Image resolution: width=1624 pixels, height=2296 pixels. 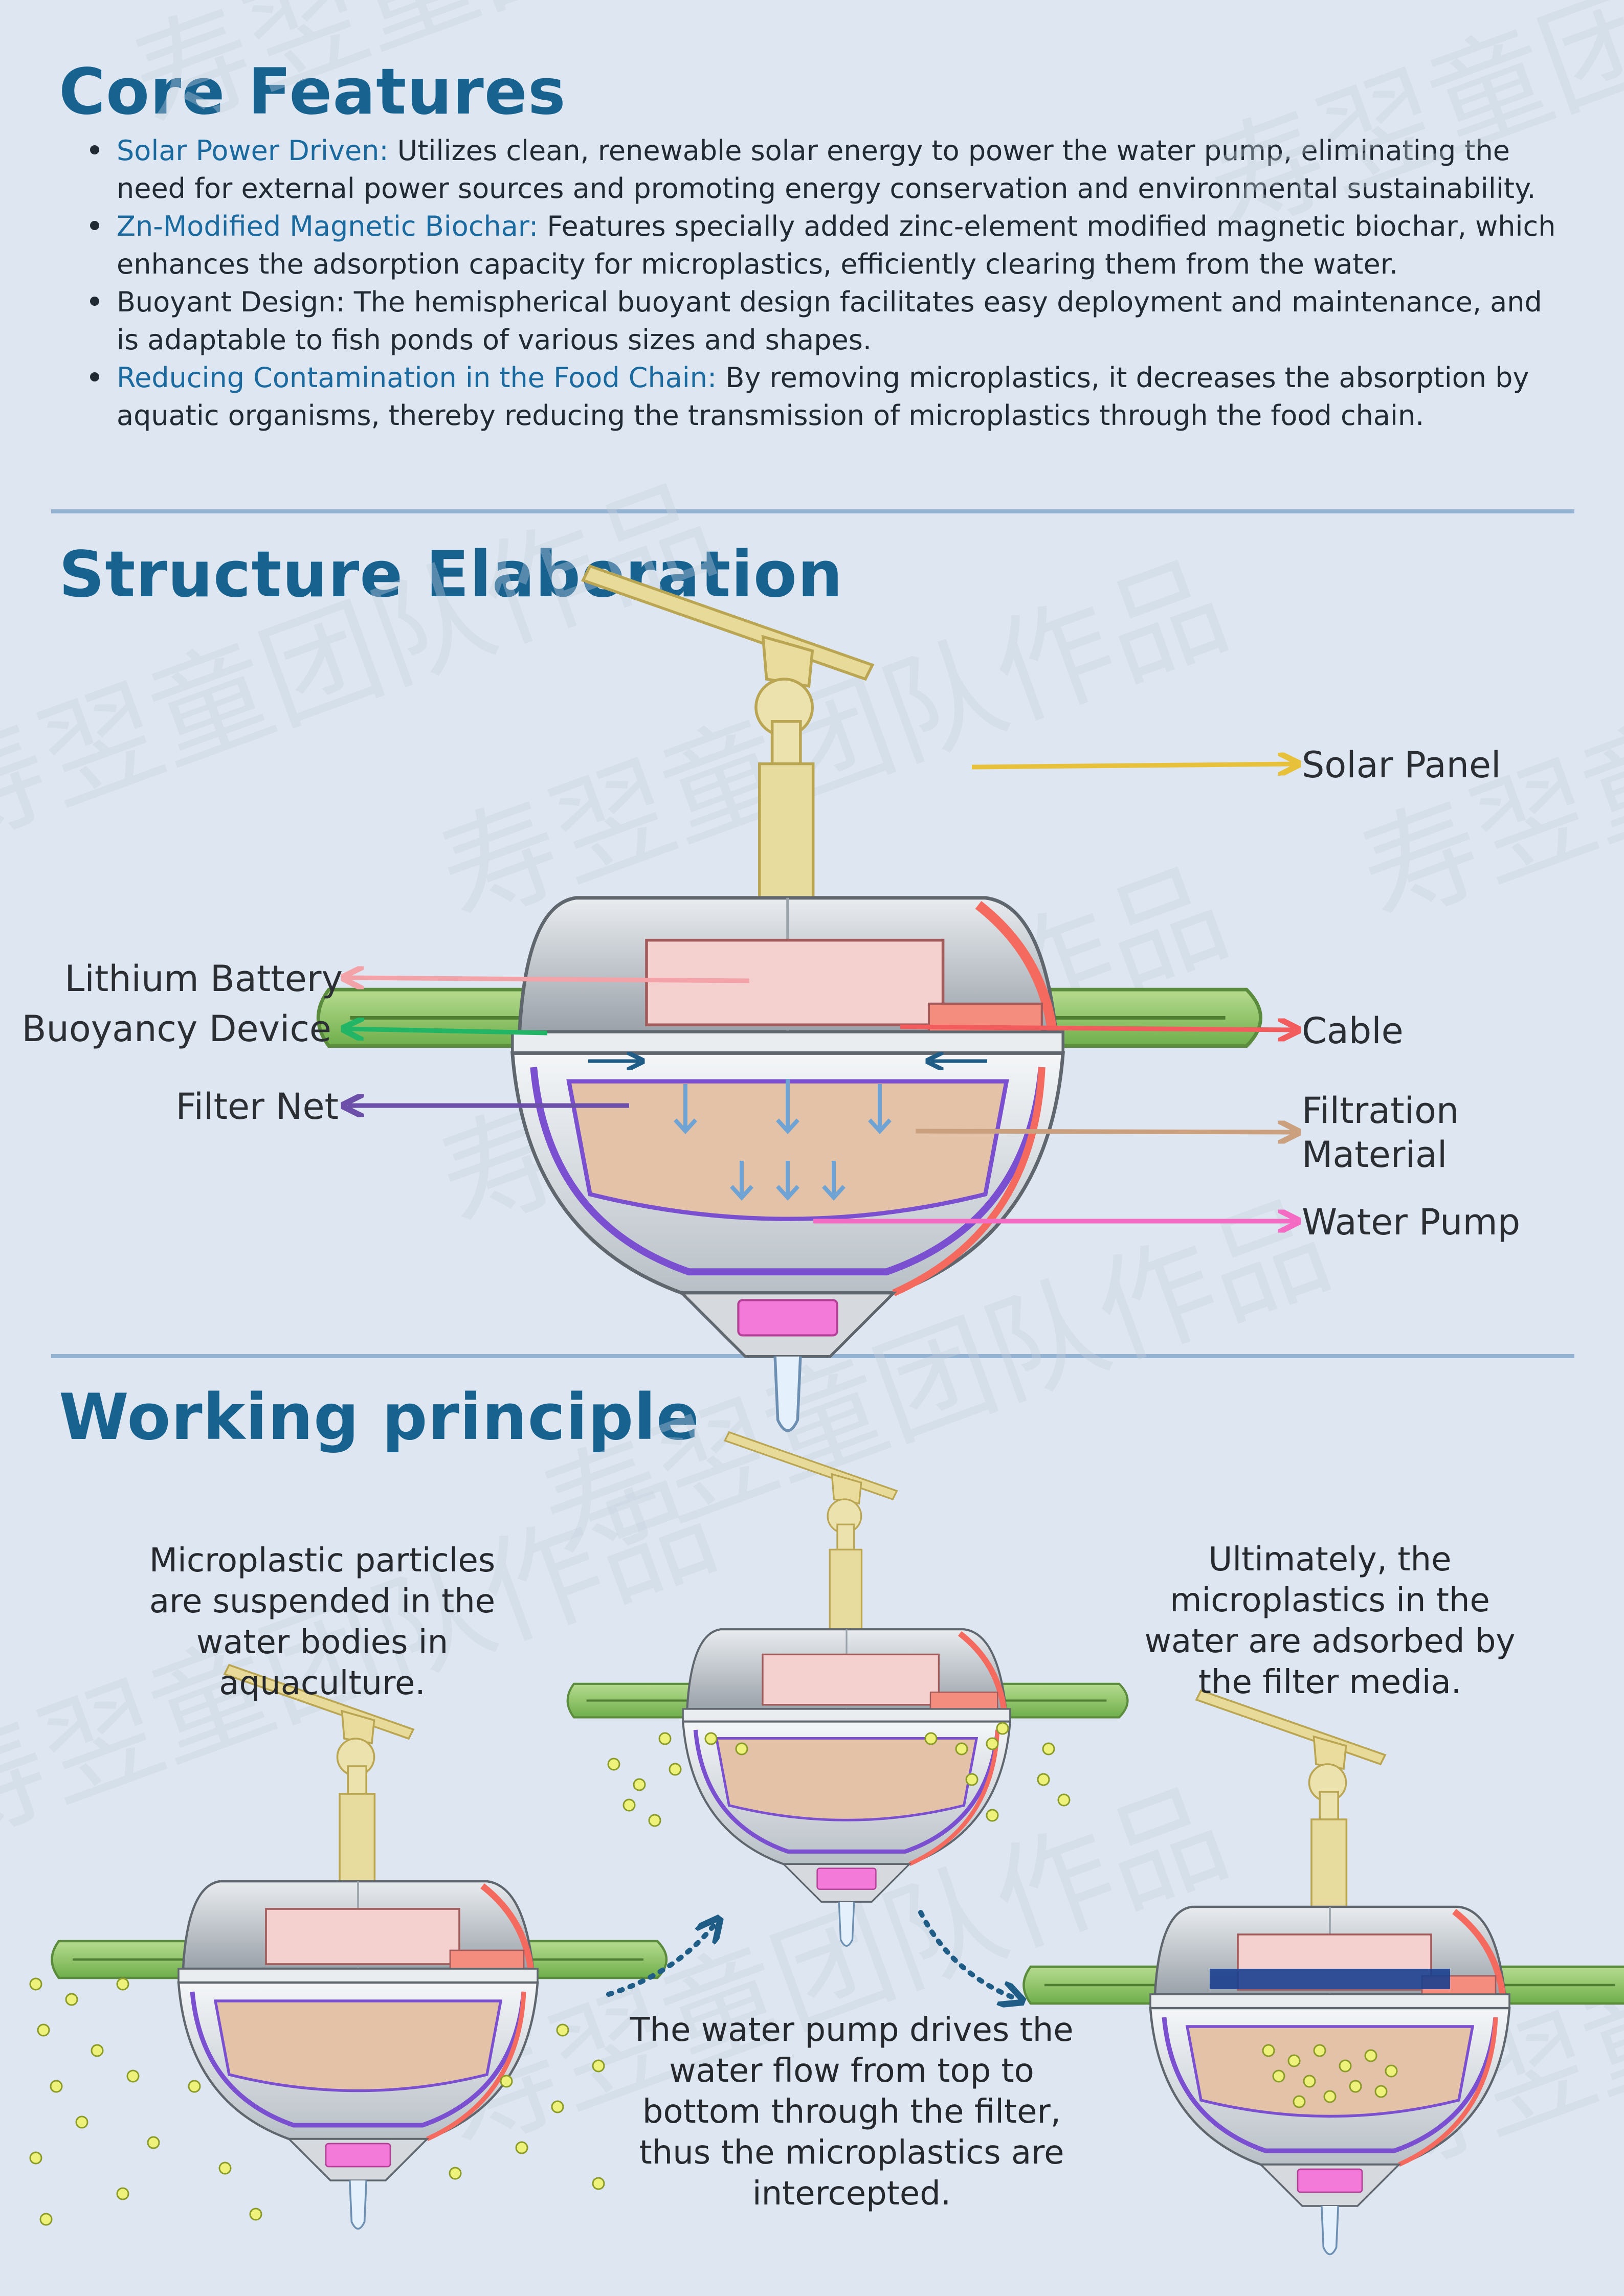 What do you see at coordinates (328, 226) in the screenshot?
I see `feature-lead: Zn-Modified Magnetic Biochar:` at bounding box center [328, 226].